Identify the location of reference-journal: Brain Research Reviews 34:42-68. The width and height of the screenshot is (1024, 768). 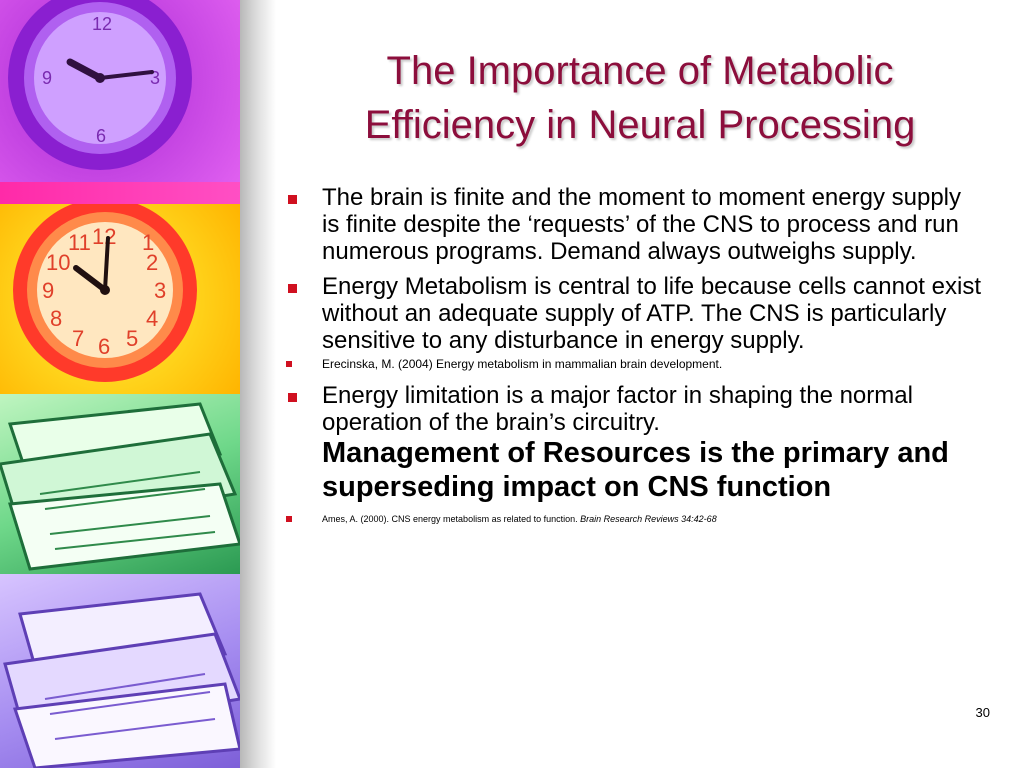
(648, 519).